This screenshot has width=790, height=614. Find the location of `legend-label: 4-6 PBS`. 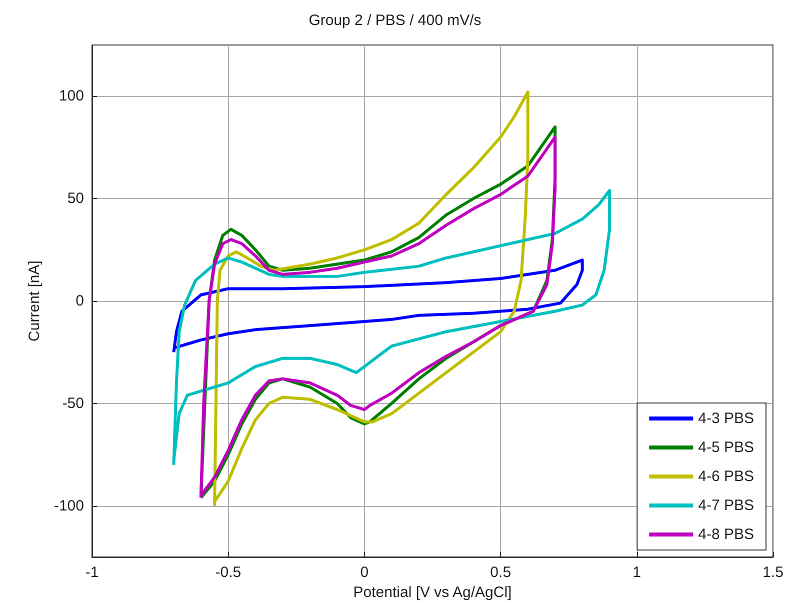

legend-label: 4-6 PBS is located at coordinates (726, 476).